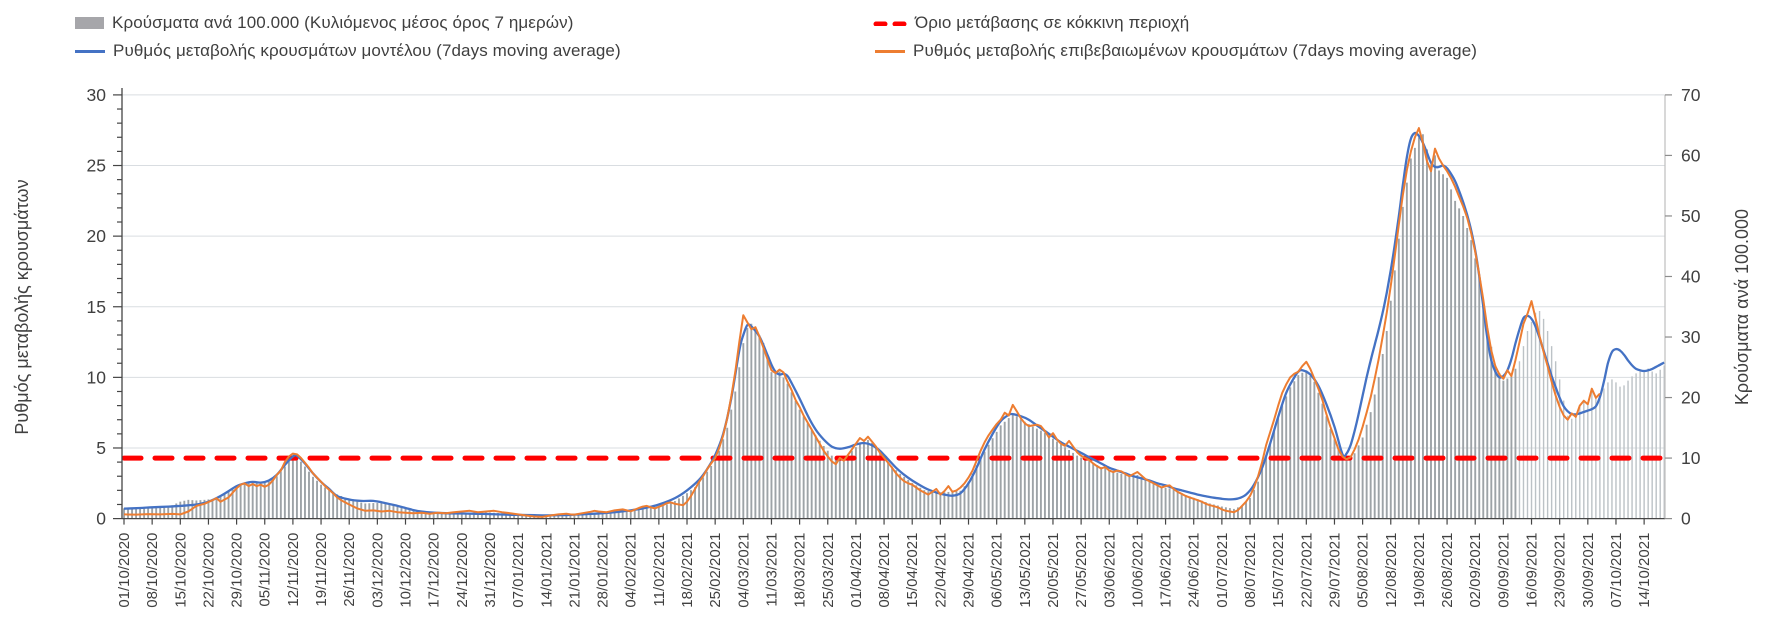 The width and height of the screenshot is (1771, 621). What do you see at coordinates (631, 570) in the screenshot?
I see `x-axis-tick-label: 04/02/2021` at bounding box center [631, 570].